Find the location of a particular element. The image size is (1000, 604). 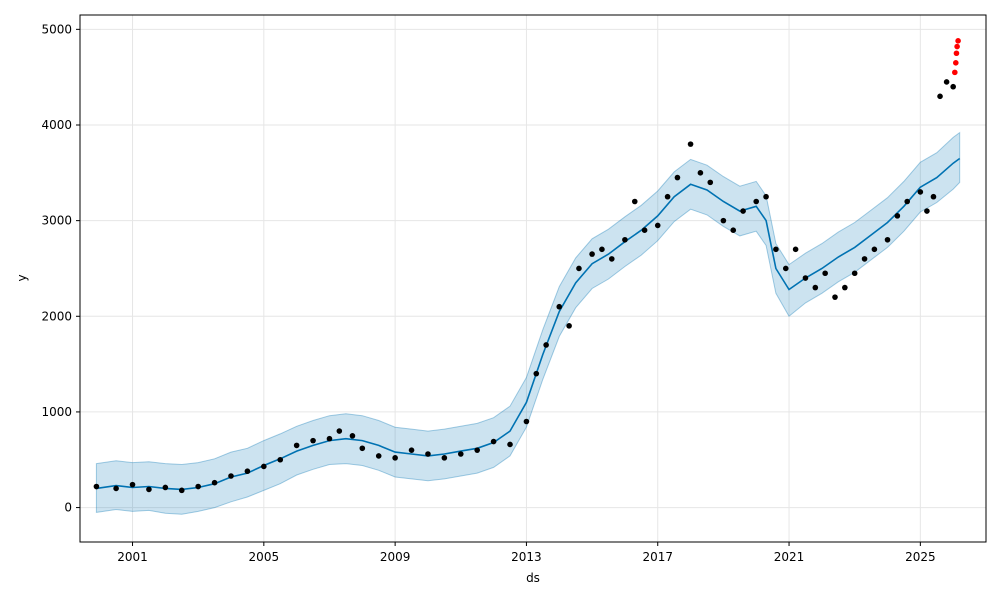

y-tick-label: 3000 is located at coordinates (56, 221).